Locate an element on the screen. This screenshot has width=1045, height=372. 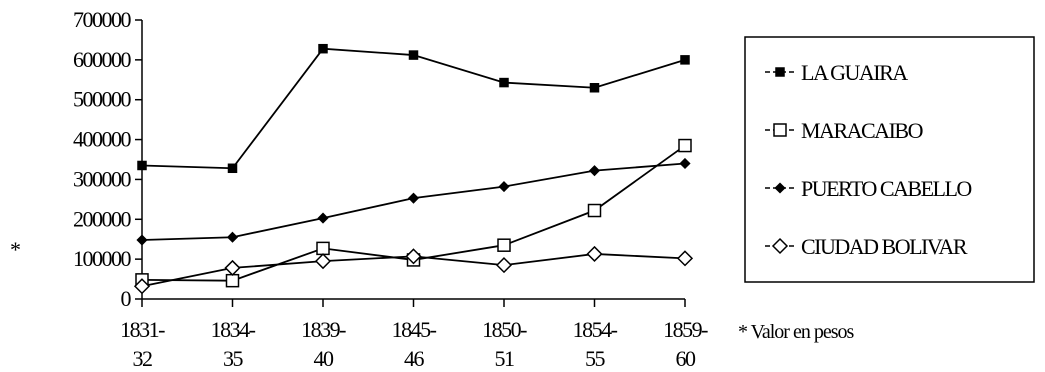
legend-label: LA GUAIRA is located at coordinates (854, 72).